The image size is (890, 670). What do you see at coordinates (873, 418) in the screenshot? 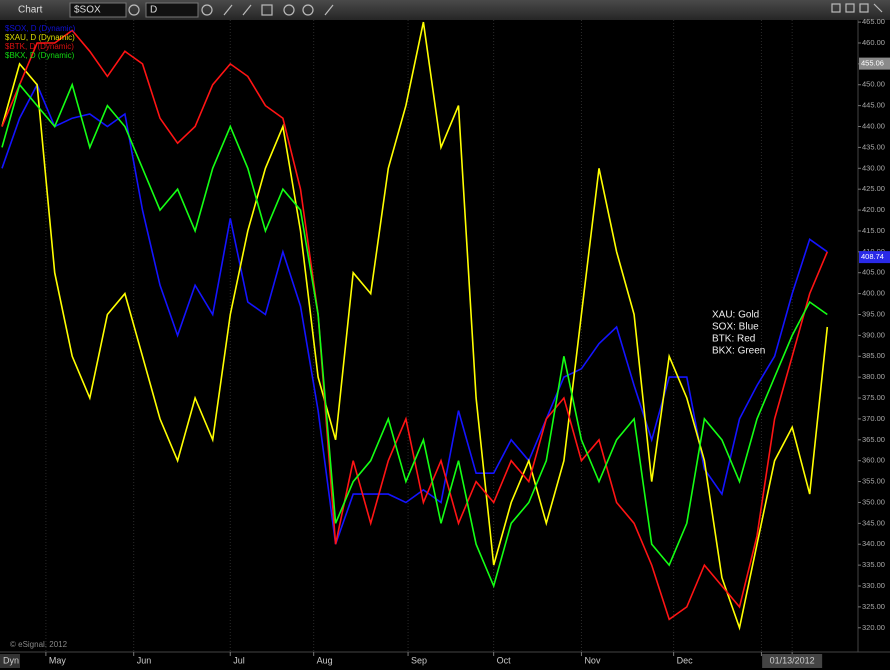
I see `y-tick-label: 370.00` at bounding box center [873, 418].